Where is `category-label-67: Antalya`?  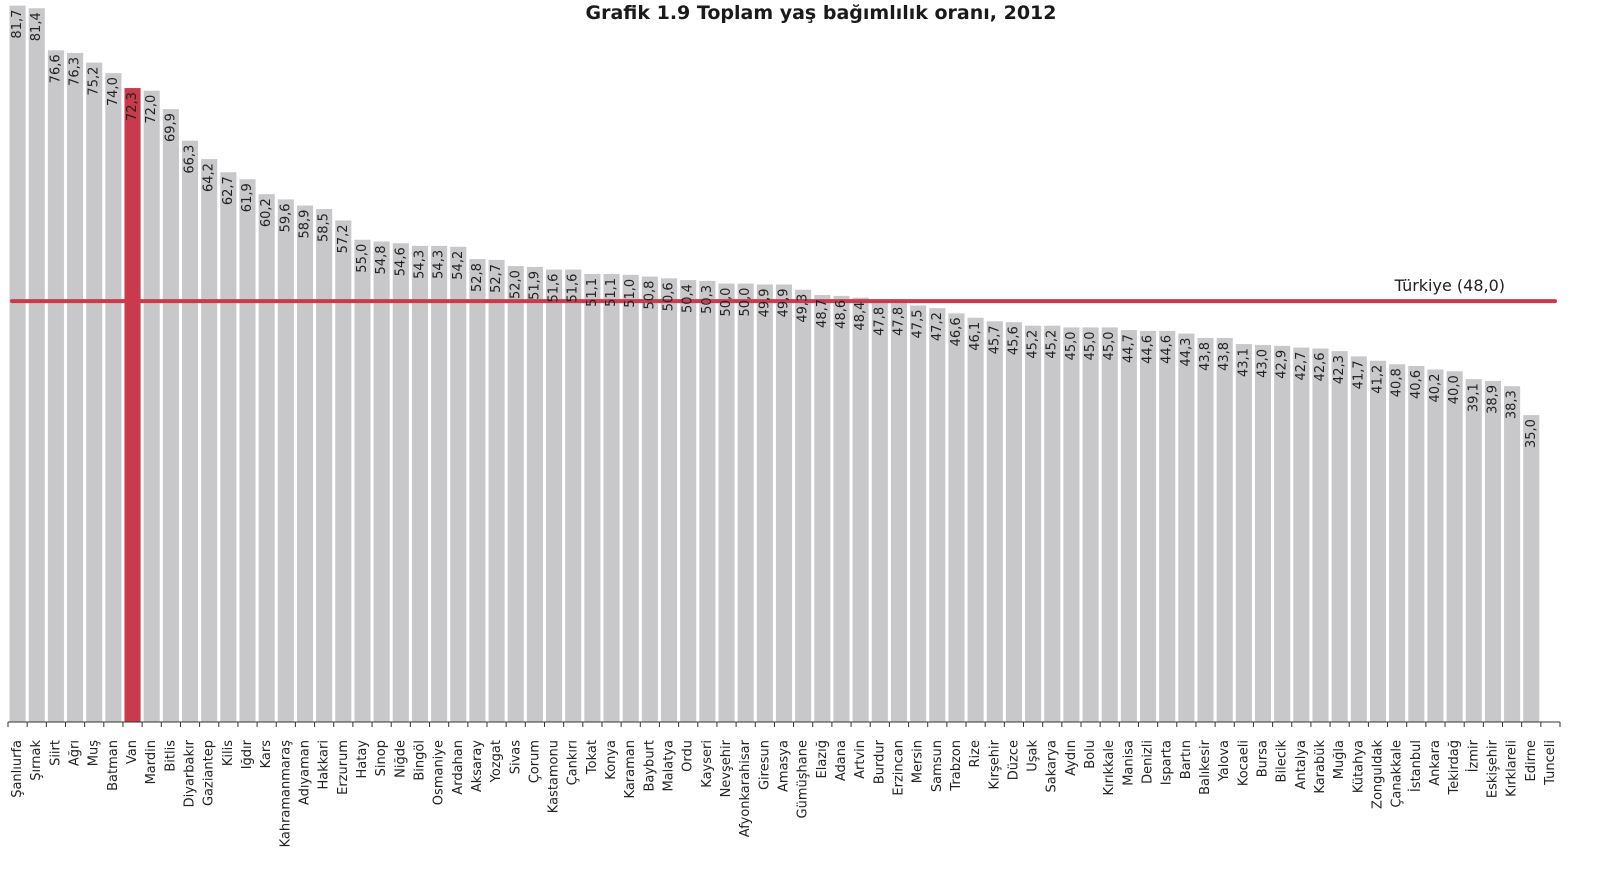
category-label-67: Antalya is located at coordinates (1301, 764).